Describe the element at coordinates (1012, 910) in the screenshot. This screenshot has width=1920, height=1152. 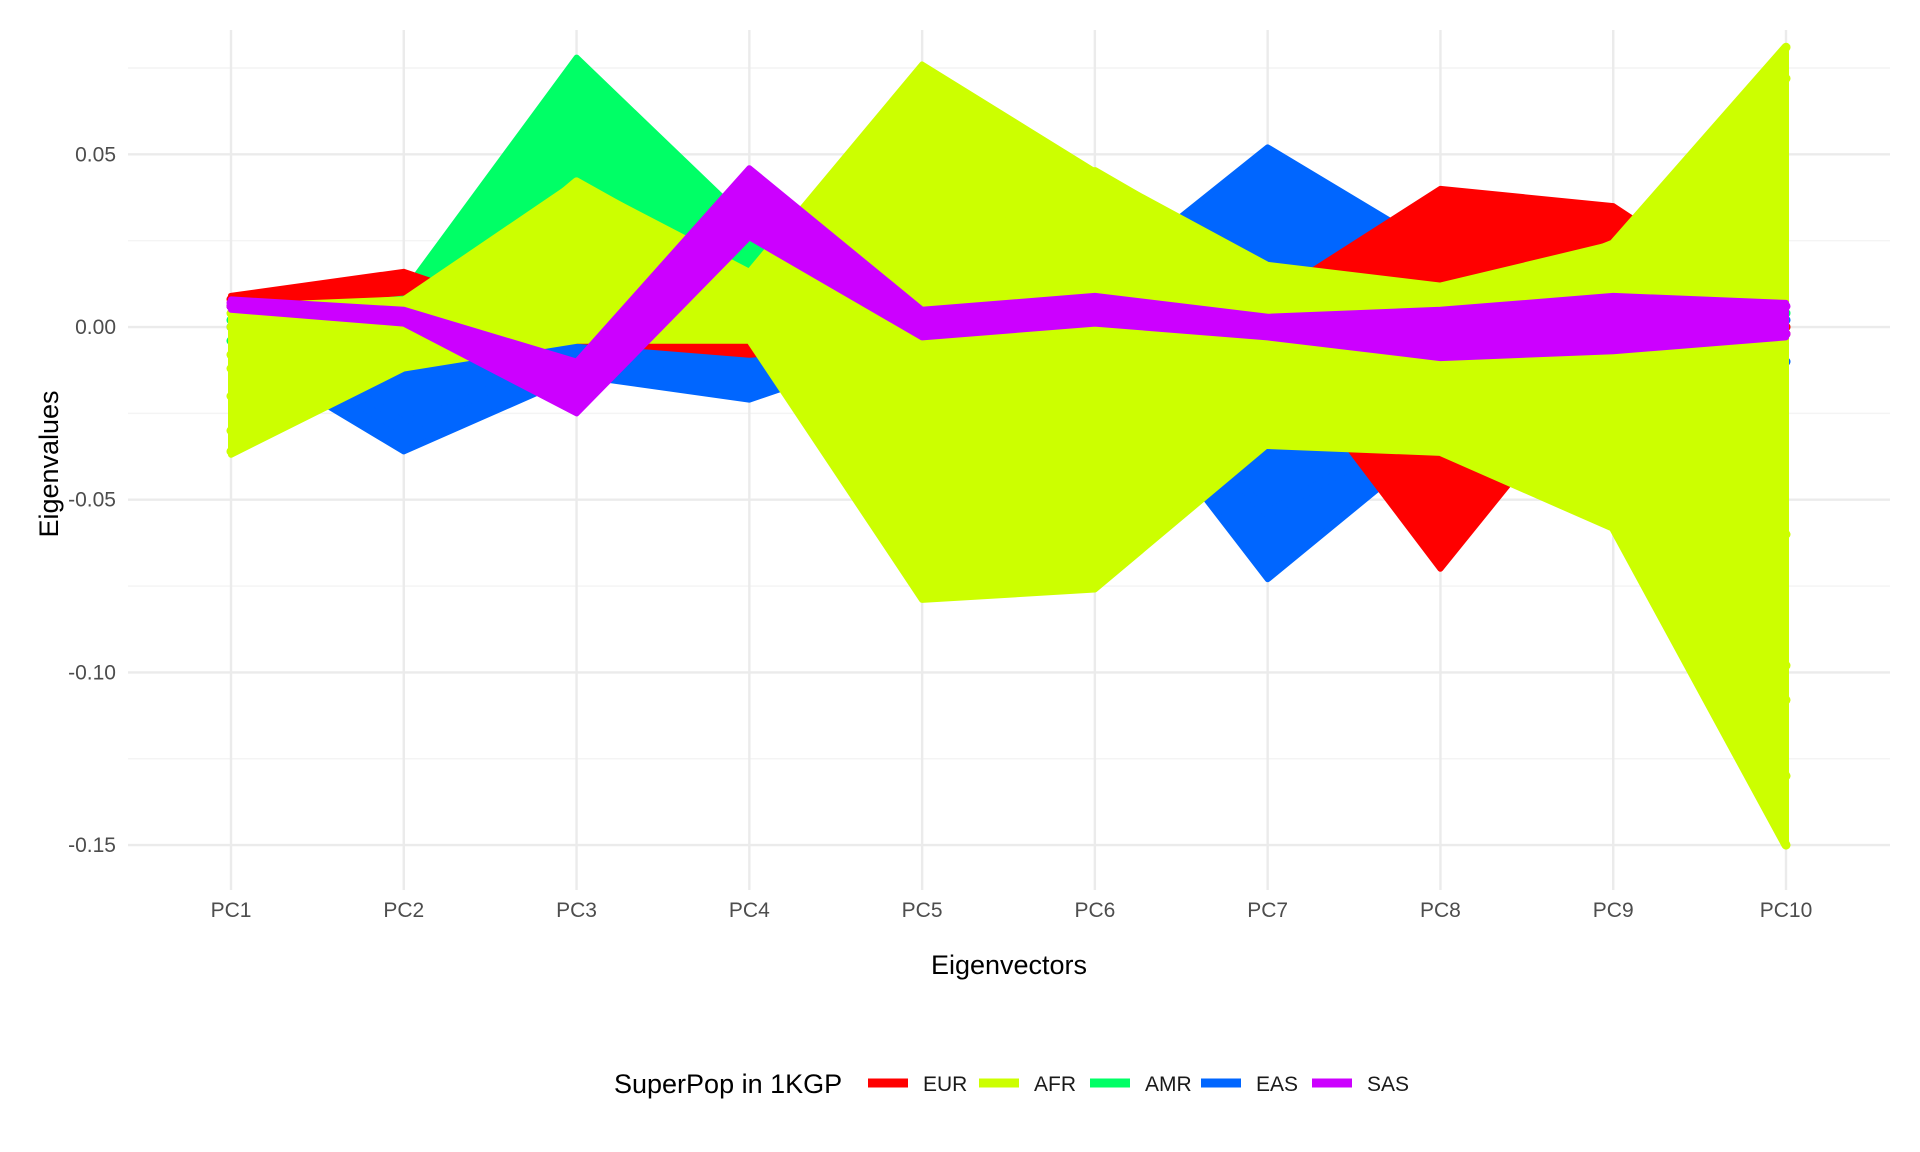
I see `x-tick-labels: PC1 PC2 PC3 PC4 PC5 PC6 PC7 PC8 PC9 PC10` at that location.